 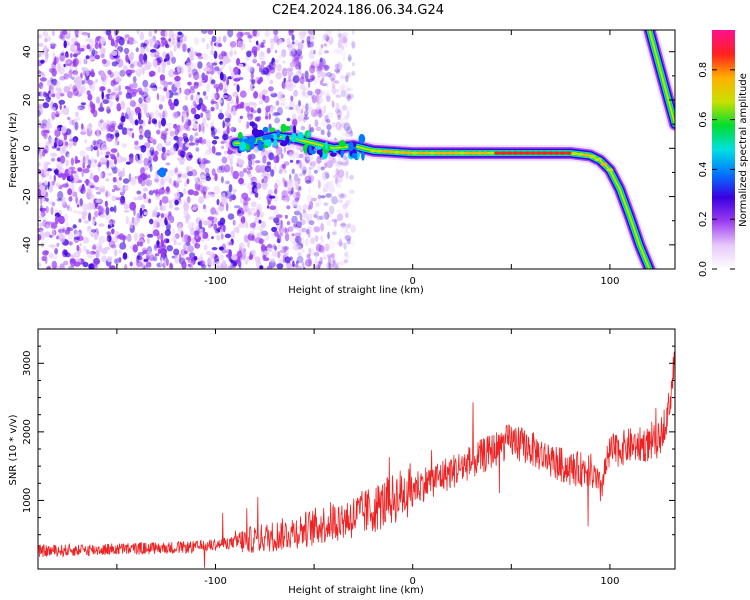 I want to click on y-tick-label: -20, so click(x=27, y=196).